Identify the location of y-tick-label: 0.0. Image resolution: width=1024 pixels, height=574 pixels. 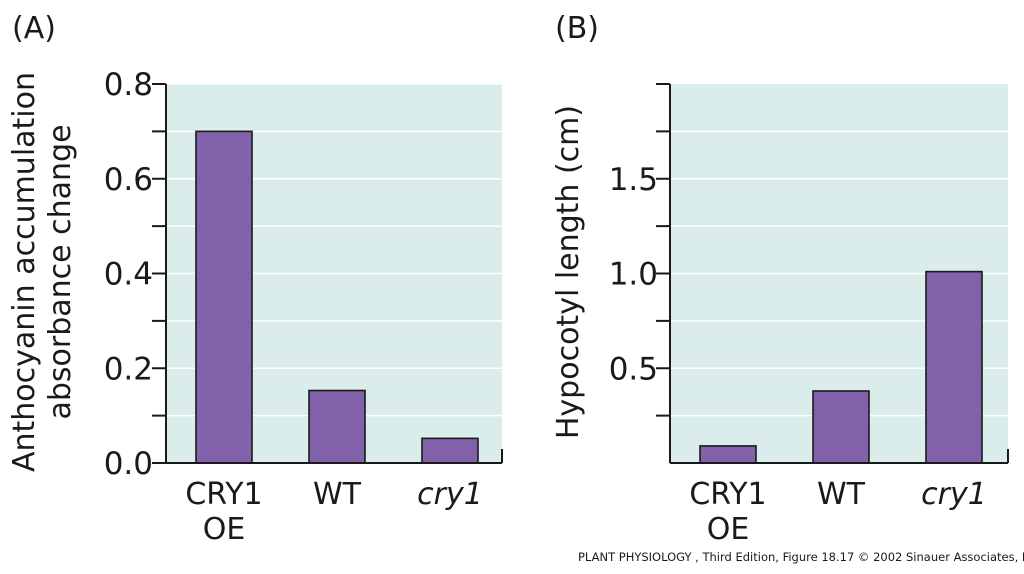
(128, 464).